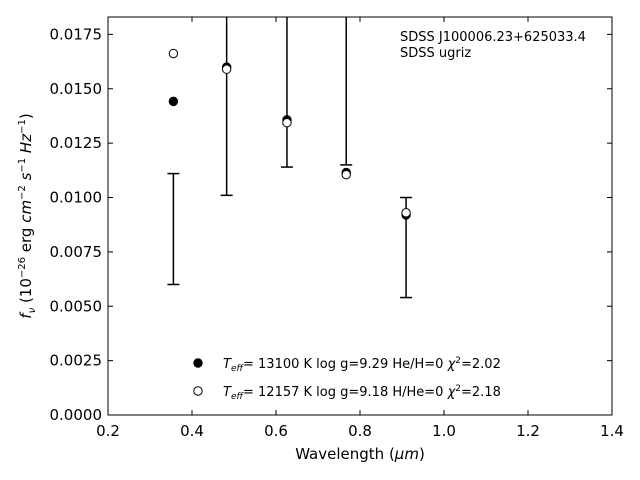 The height and width of the screenshot is (480, 640). What do you see at coordinates (27, 215) in the screenshot?
I see `y-axis-label: fν (10−26 erg cm−2 s−1 Hz−1)` at bounding box center [27, 215].